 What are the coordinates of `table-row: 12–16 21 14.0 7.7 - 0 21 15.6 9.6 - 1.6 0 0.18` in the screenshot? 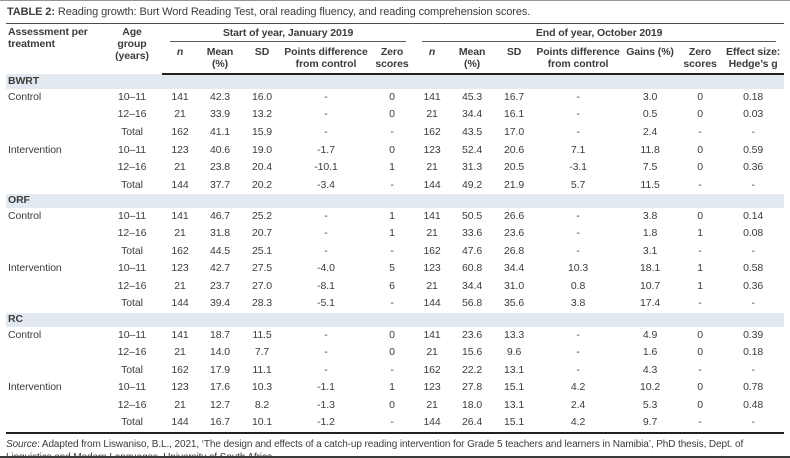 It's located at (395, 353).